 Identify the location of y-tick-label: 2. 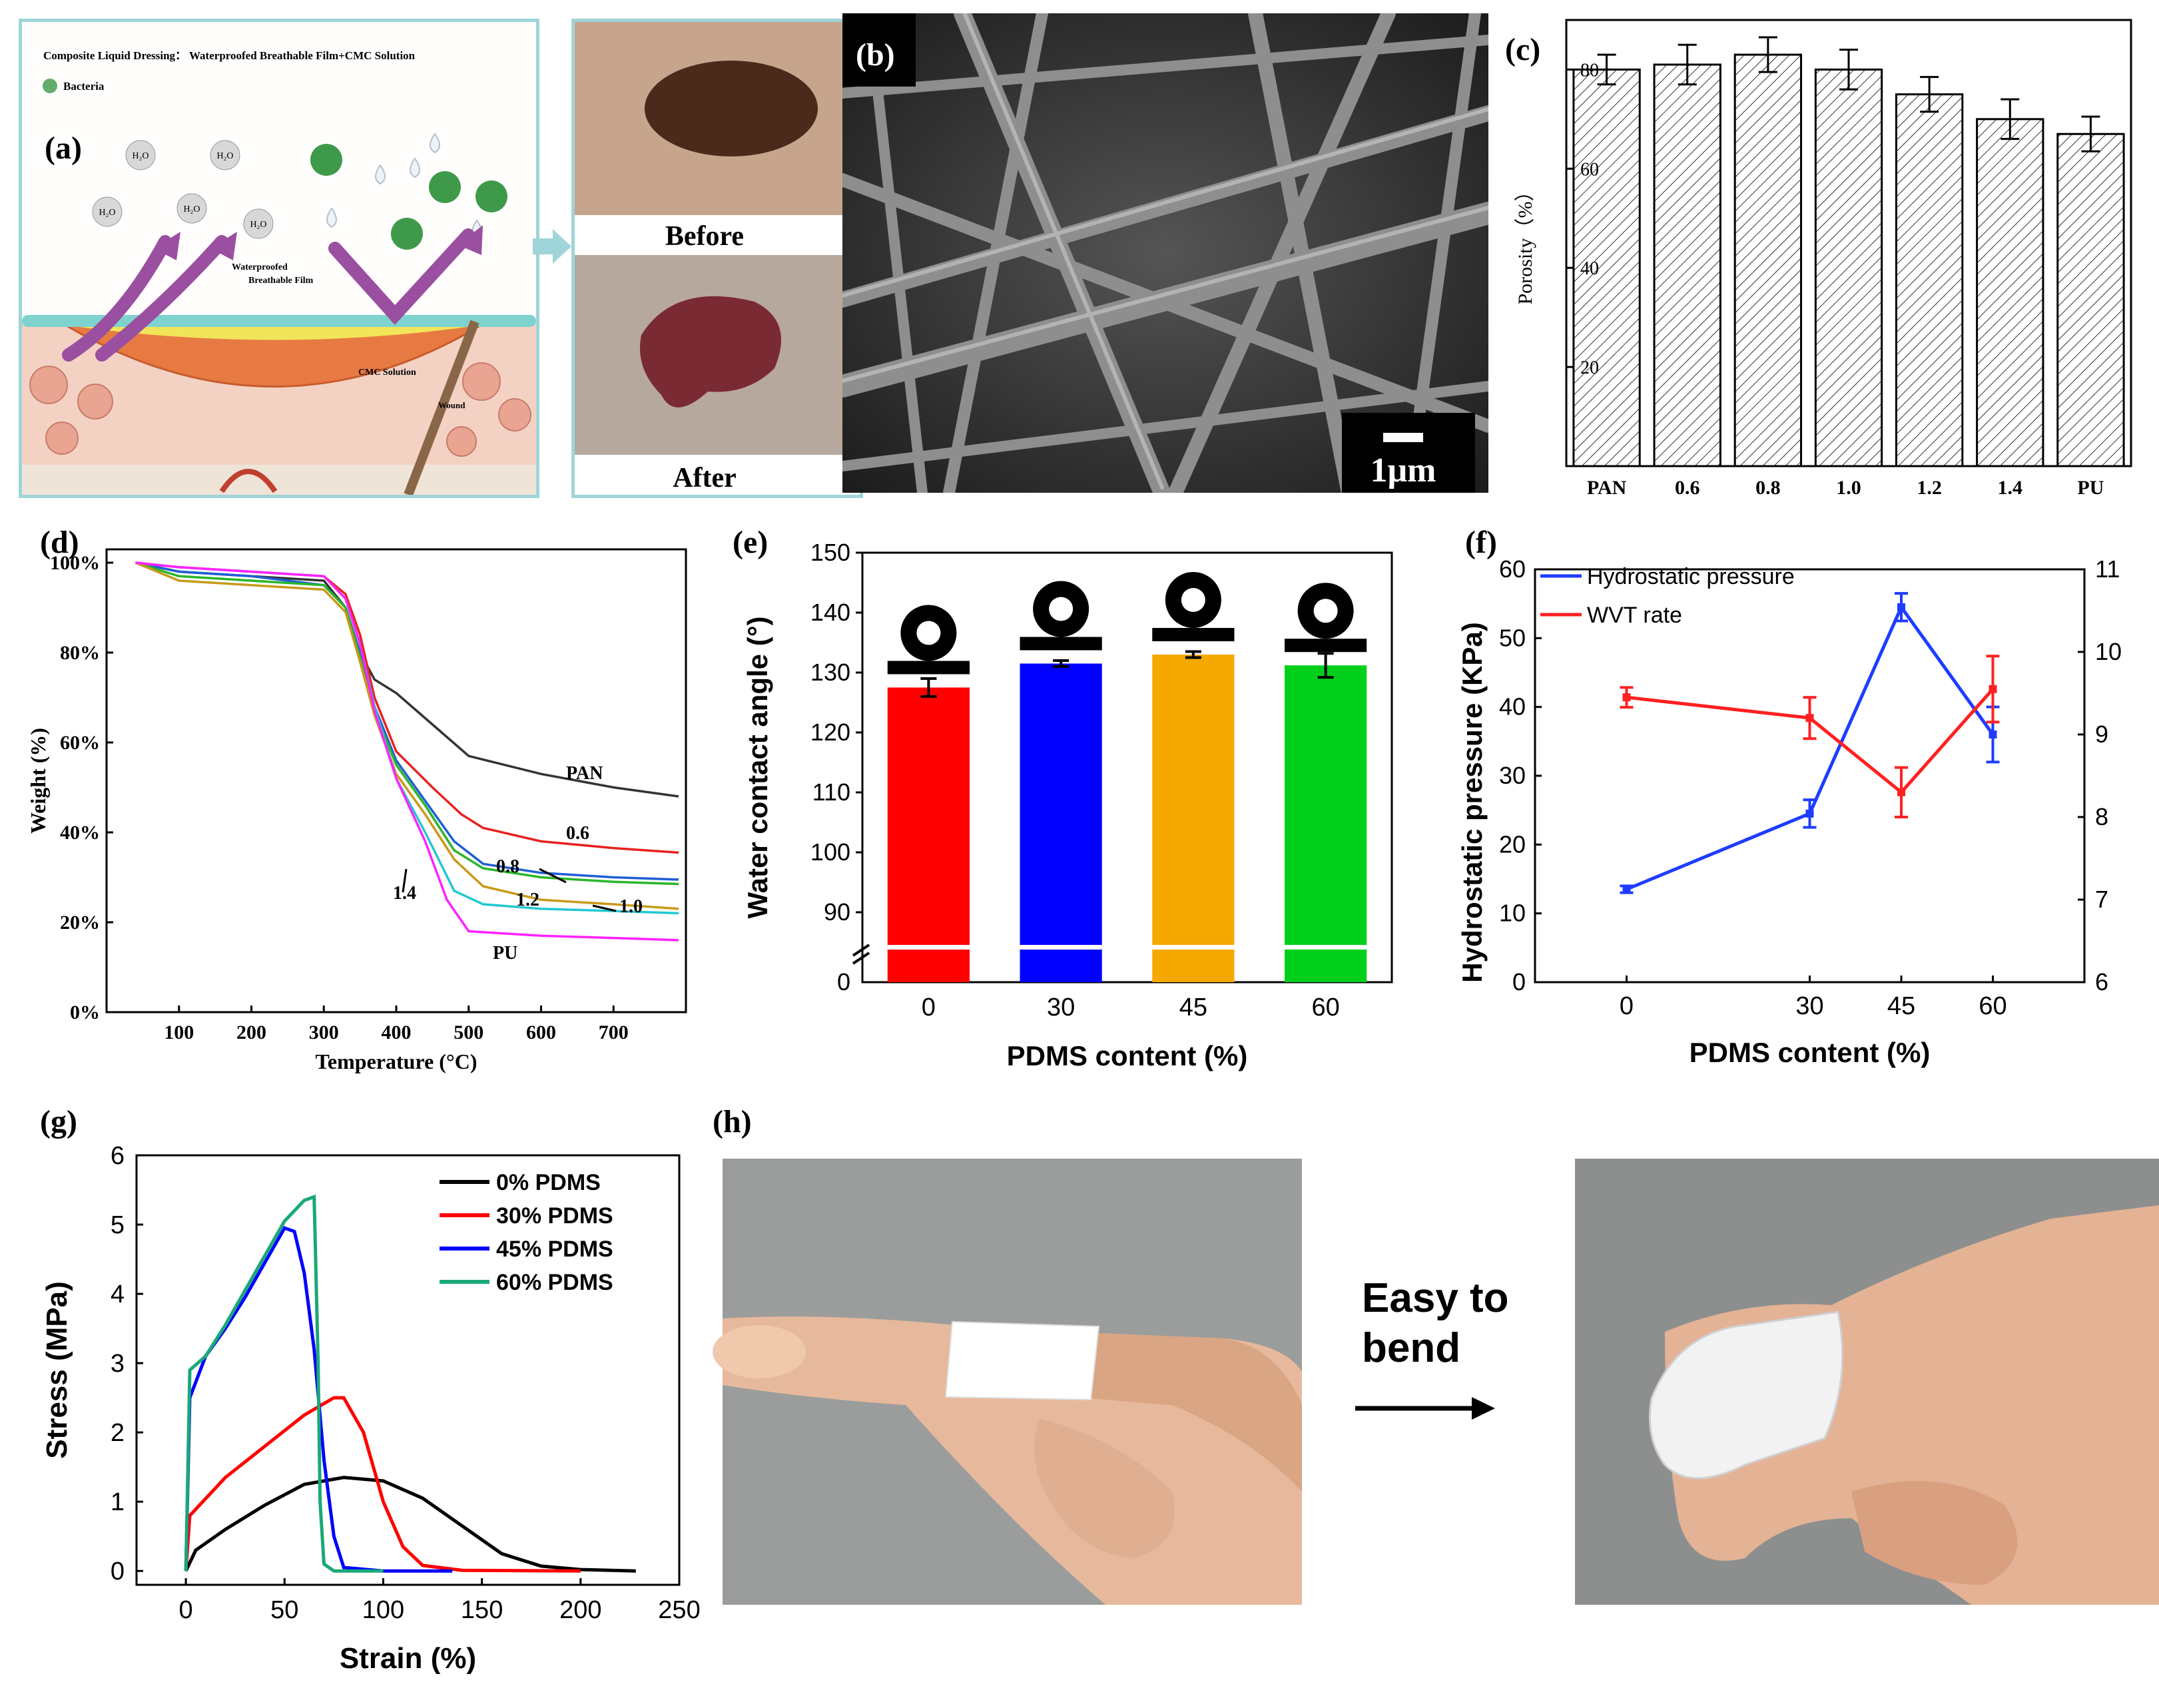
(118, 1433).